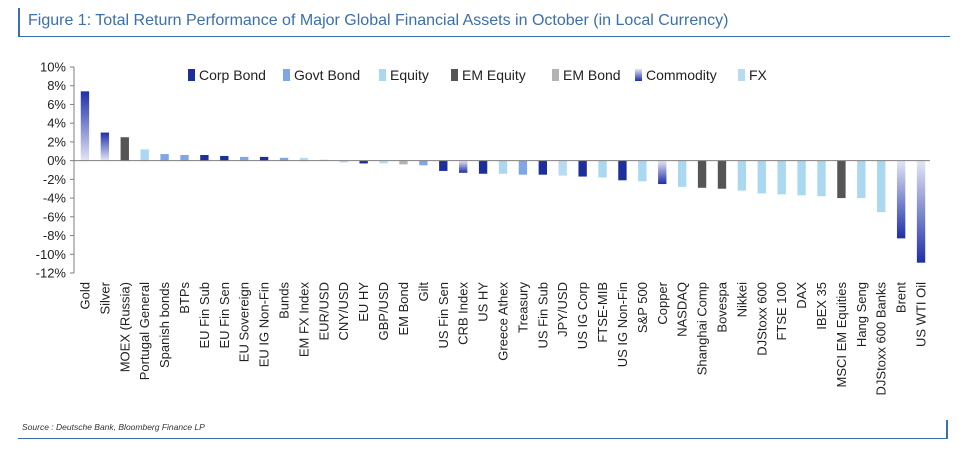  What do you see at coordinates (264, 158) in the screenshot?
I see `bar-eu-ig-non-fin` at bounding box center [264, 158].